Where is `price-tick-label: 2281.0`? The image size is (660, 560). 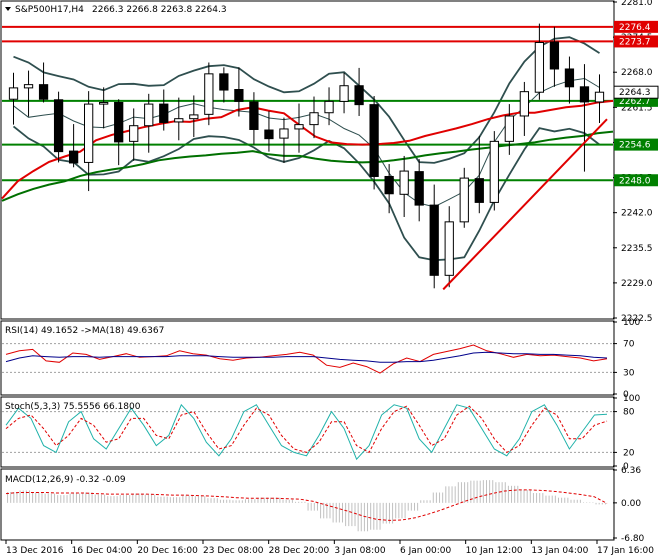
price-tick-label: 2281.0 is located at coordinates (637, 4).